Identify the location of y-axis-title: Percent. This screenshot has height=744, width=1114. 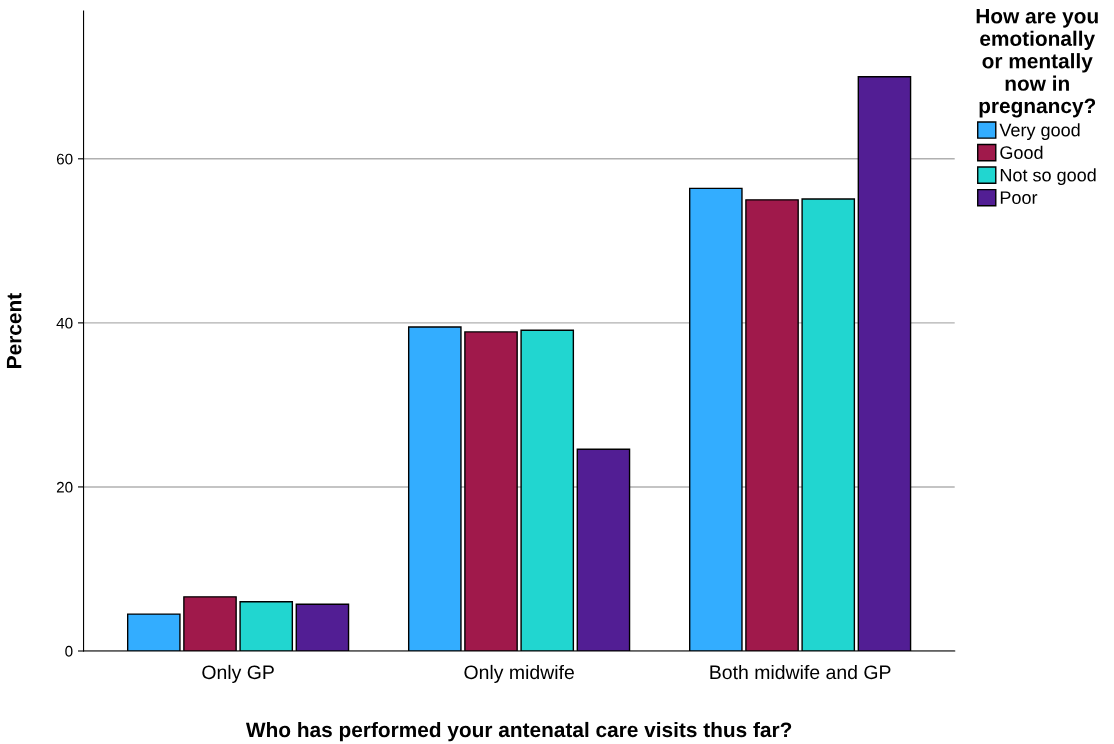
(14, 330).